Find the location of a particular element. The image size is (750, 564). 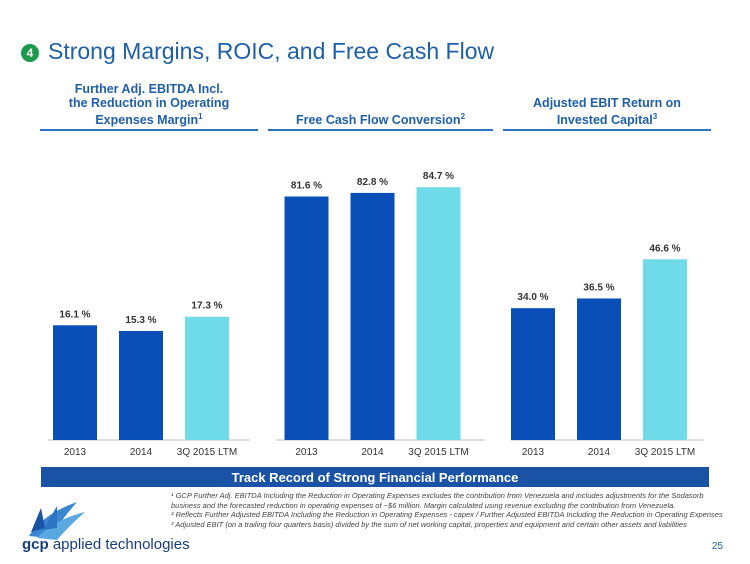

panel-title-roic: Adjusted EBIT Return on Invested Capital3 is located at coordinates (607, 106).